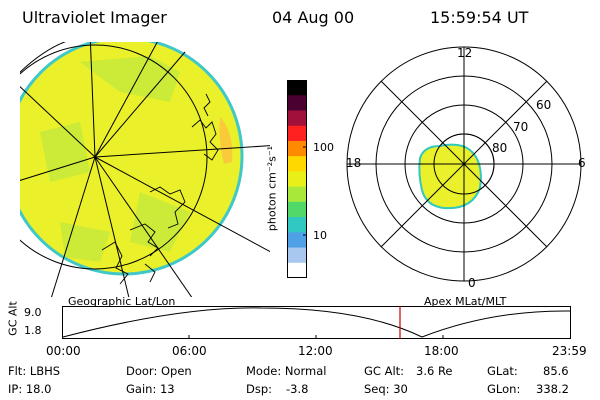 Image resolution: width=600 pixels, height=400 pixels. I want to click on coastlines, so click(160, 189).